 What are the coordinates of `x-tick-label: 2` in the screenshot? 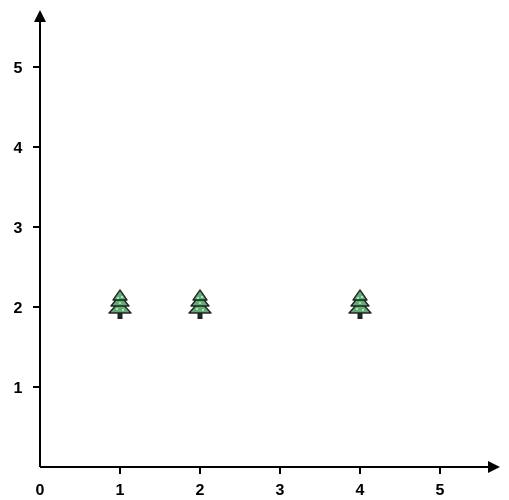 It's located at (200, 490).